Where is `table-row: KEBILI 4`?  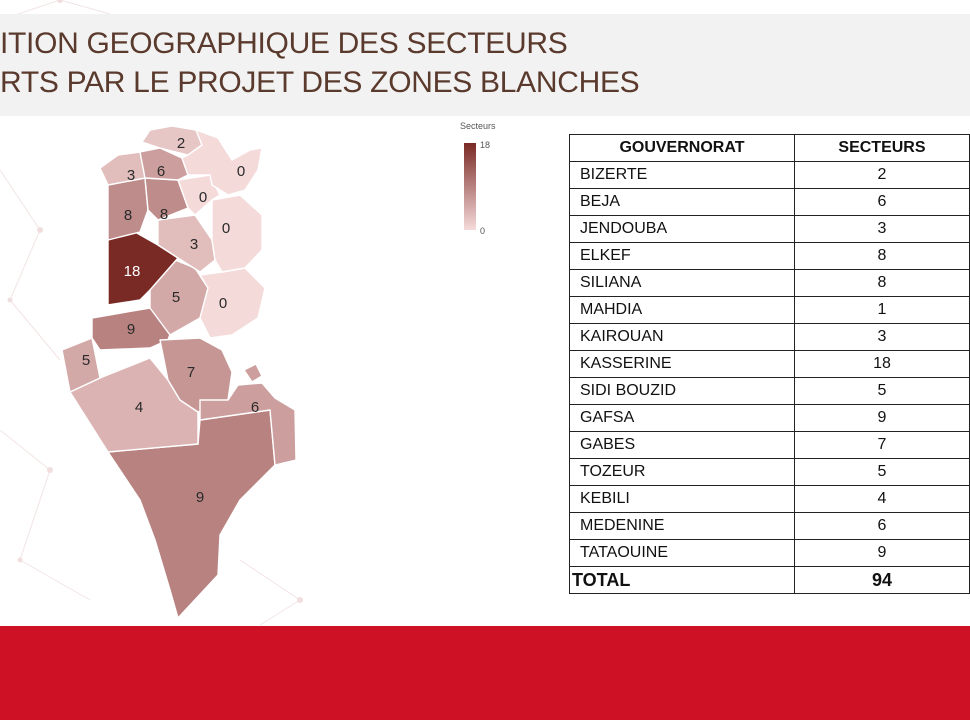 table-row: KEBILI 4 is located at coordinates (769, 499).